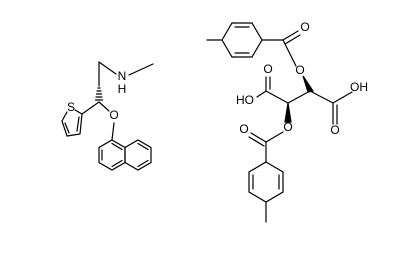  What do you see at coordinates (359, 87) in the screenshot?
I see `atom-label: OH` at bounding box center [359, 87].